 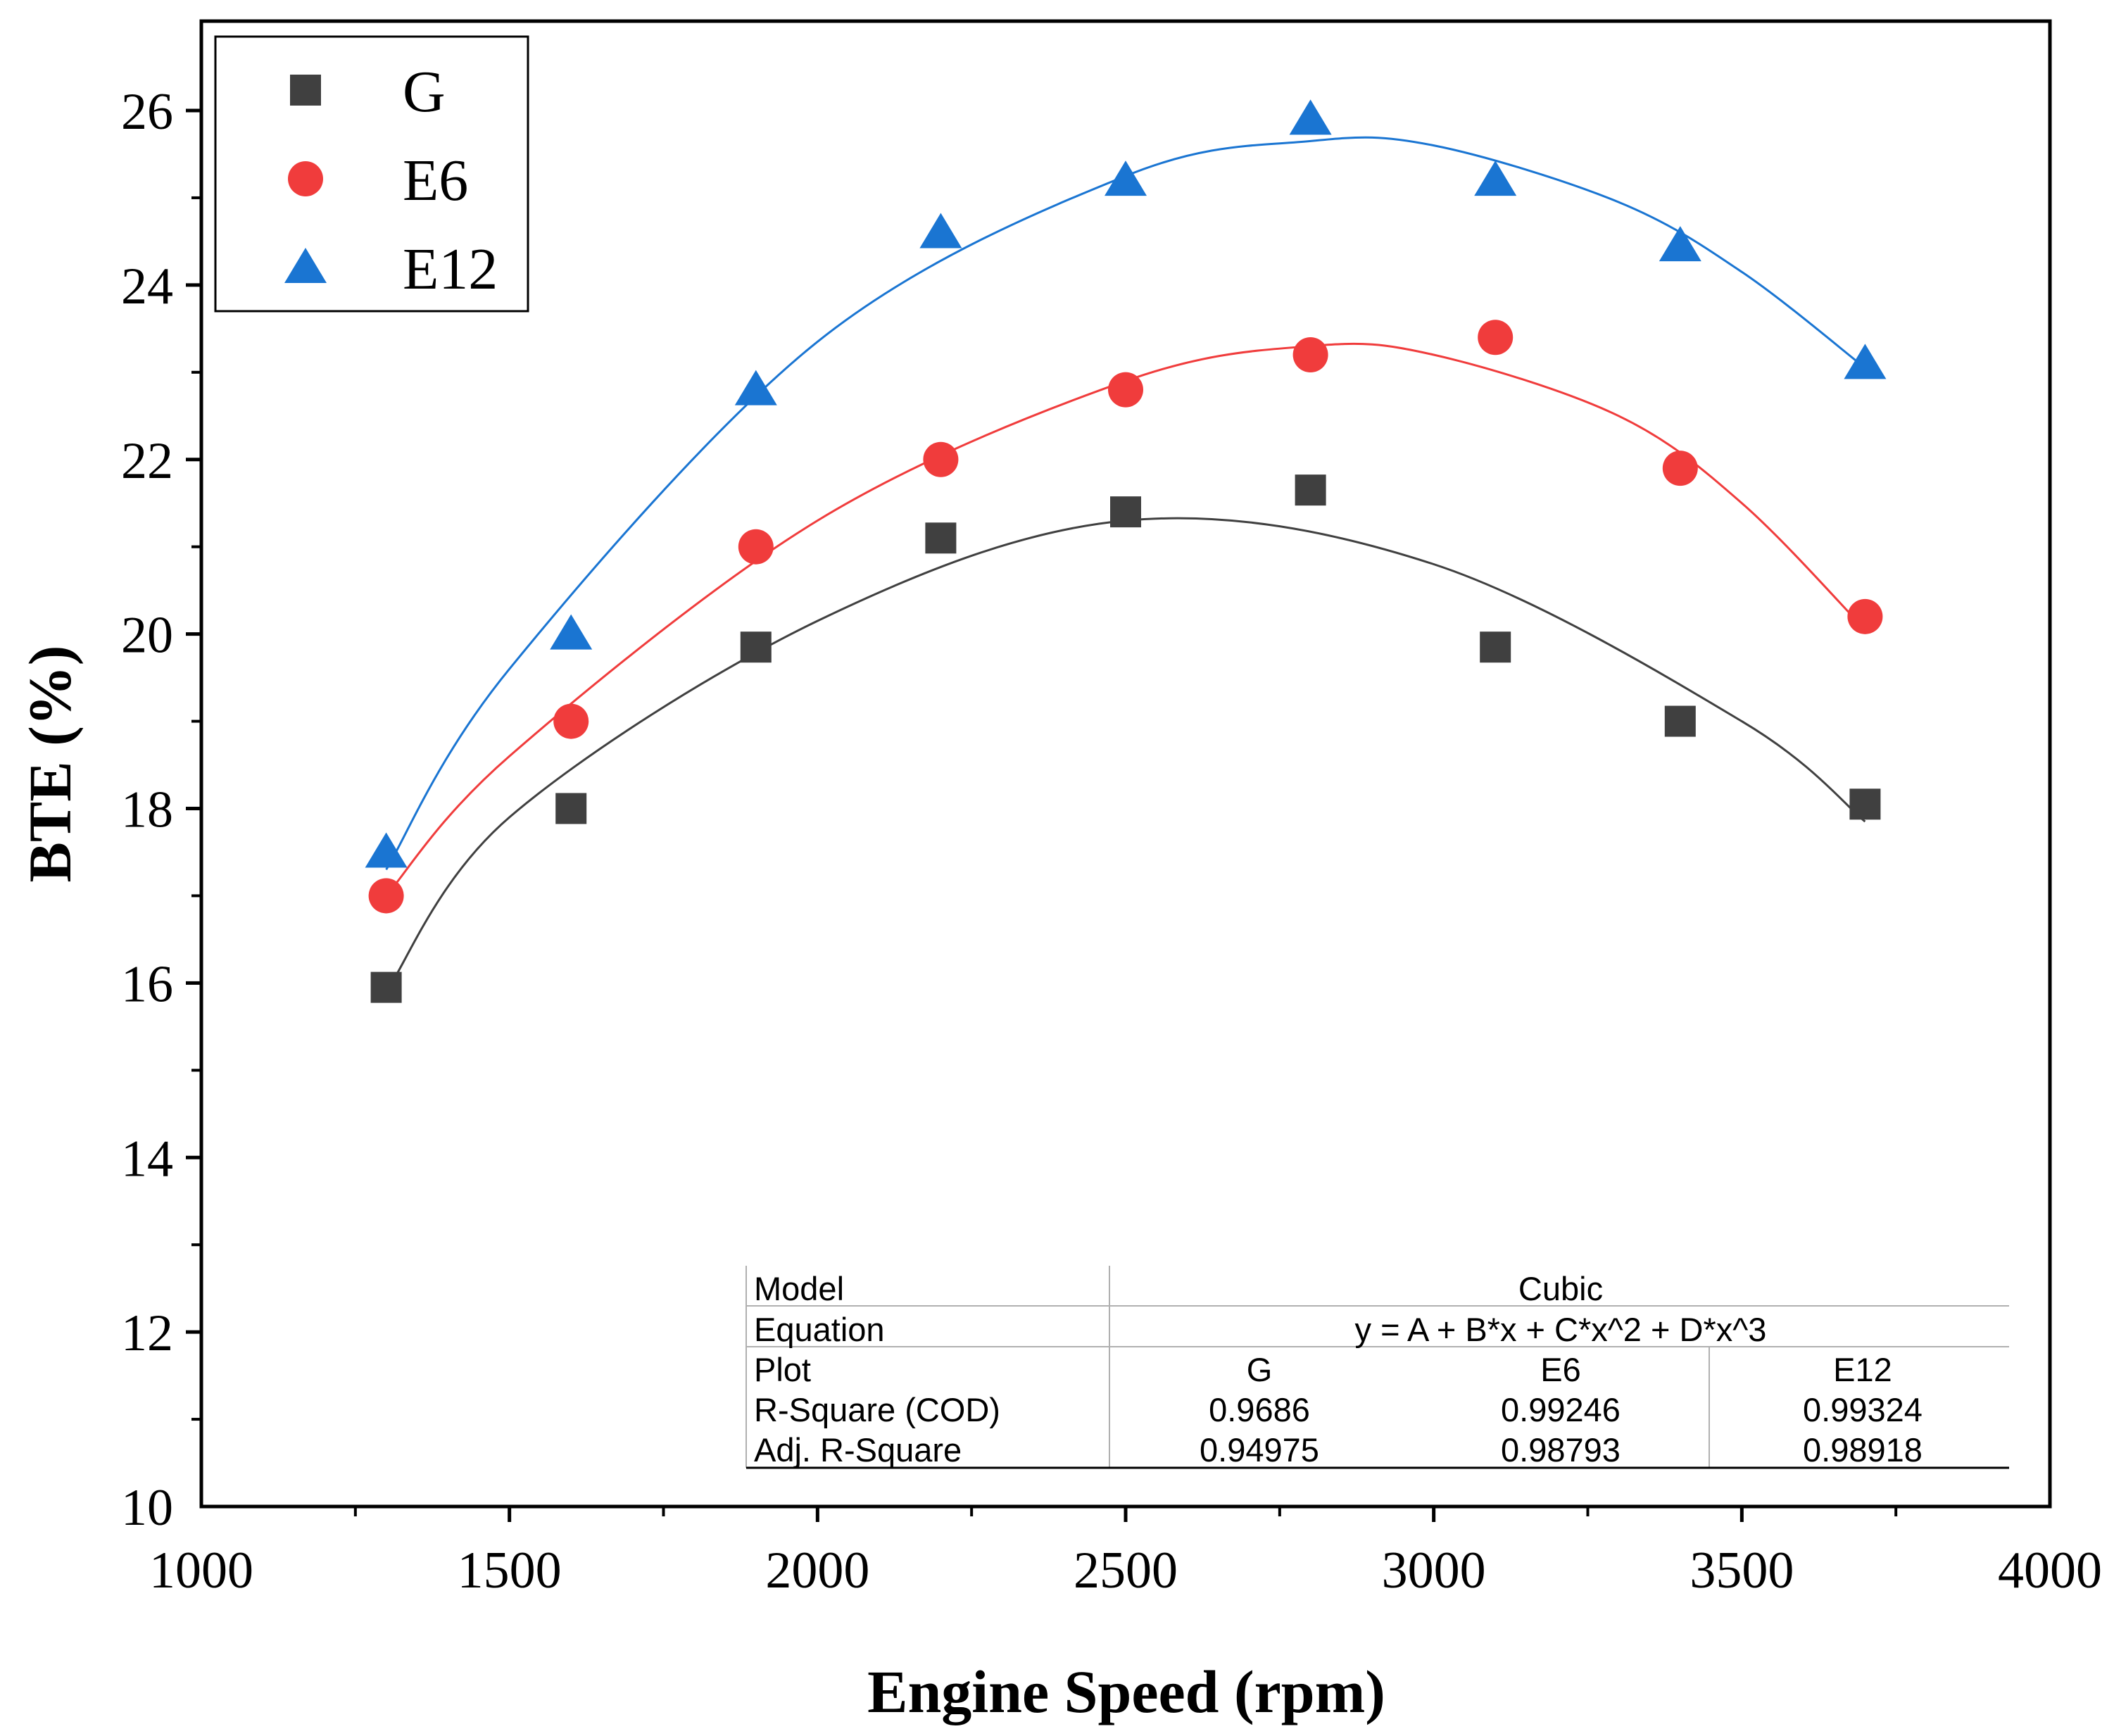 I want to click on y-tick-label: 14, so click(x=147, y=1159).